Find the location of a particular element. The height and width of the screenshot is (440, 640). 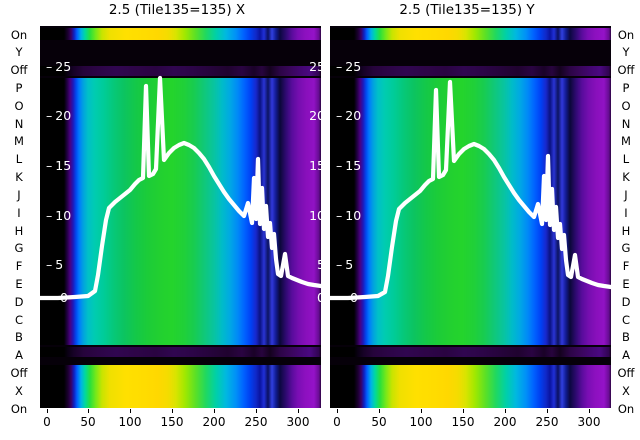

ytick-inner-label: 15 is located at coordinates (353, 165).